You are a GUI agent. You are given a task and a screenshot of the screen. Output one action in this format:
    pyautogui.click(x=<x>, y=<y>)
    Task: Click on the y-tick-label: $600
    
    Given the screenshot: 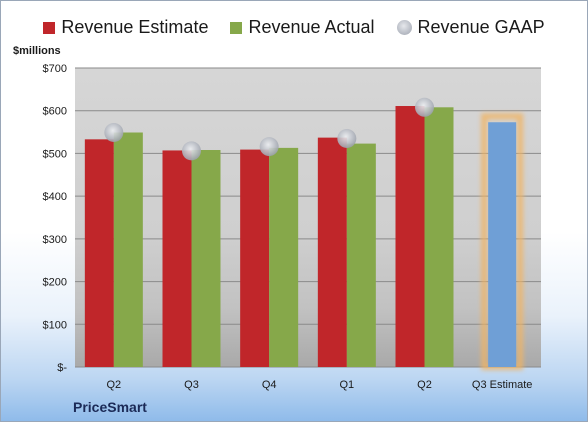 What is the action you would take?
    pyautogui.click(x=55, y=112)
    